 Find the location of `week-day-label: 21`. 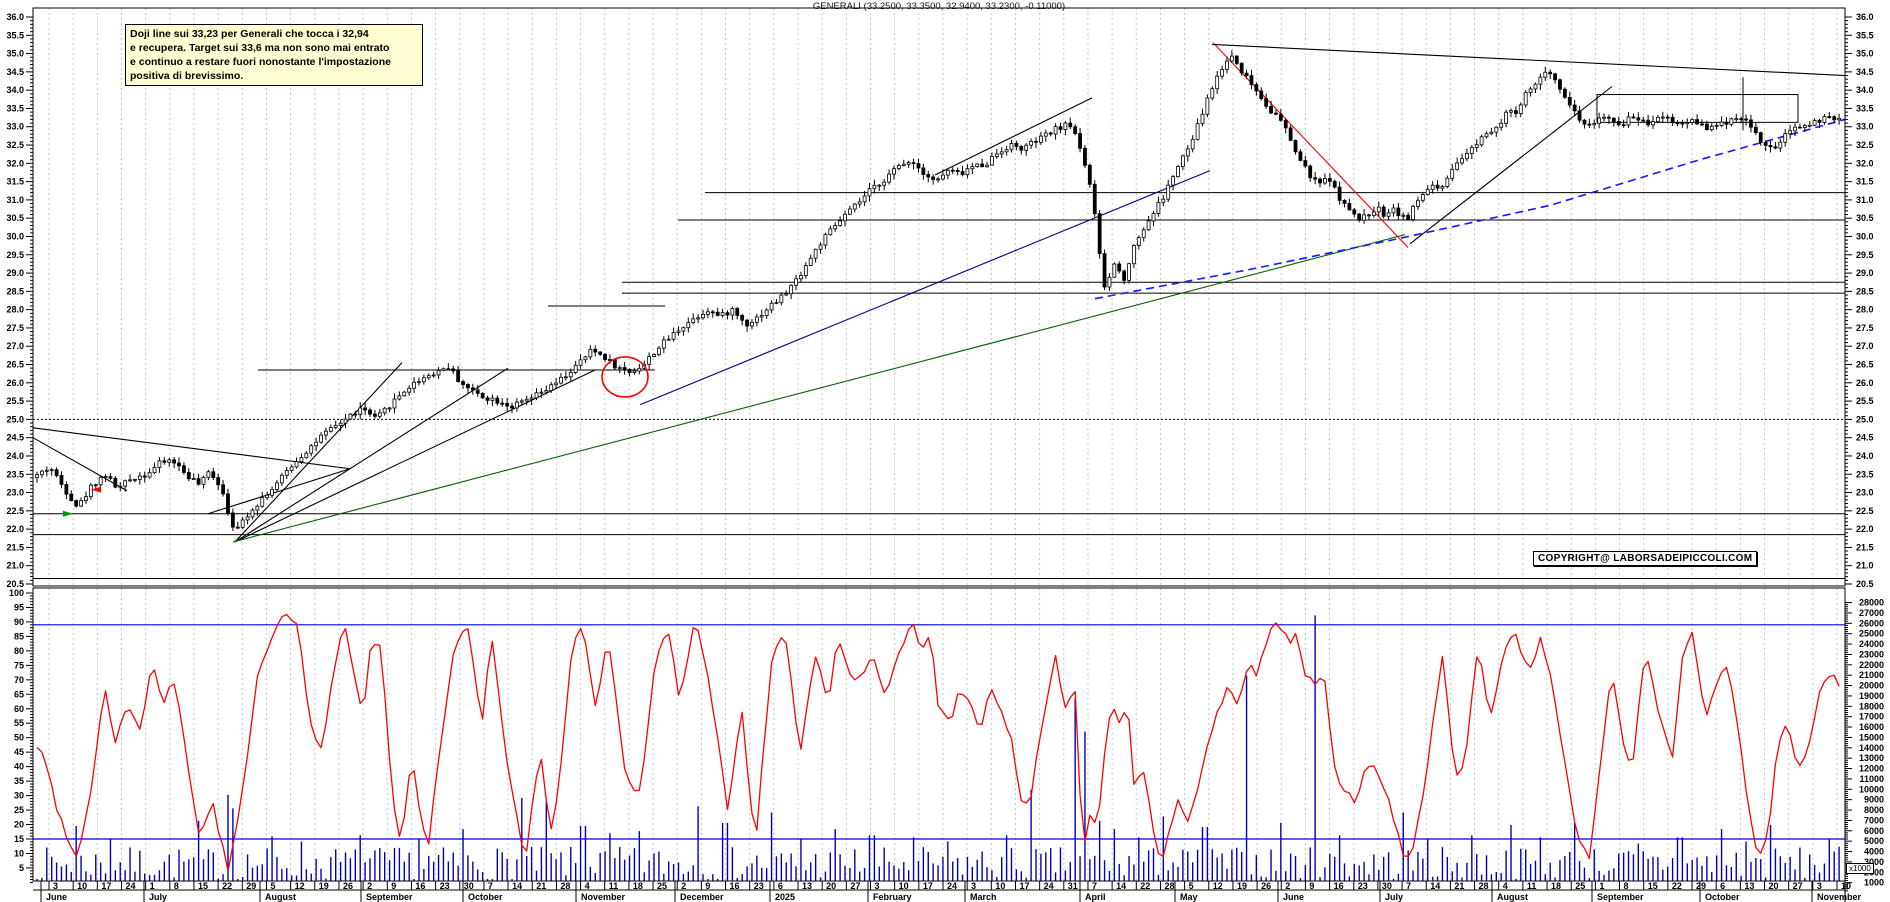

week-day-label: 21 is located at coordinates (541, 886).